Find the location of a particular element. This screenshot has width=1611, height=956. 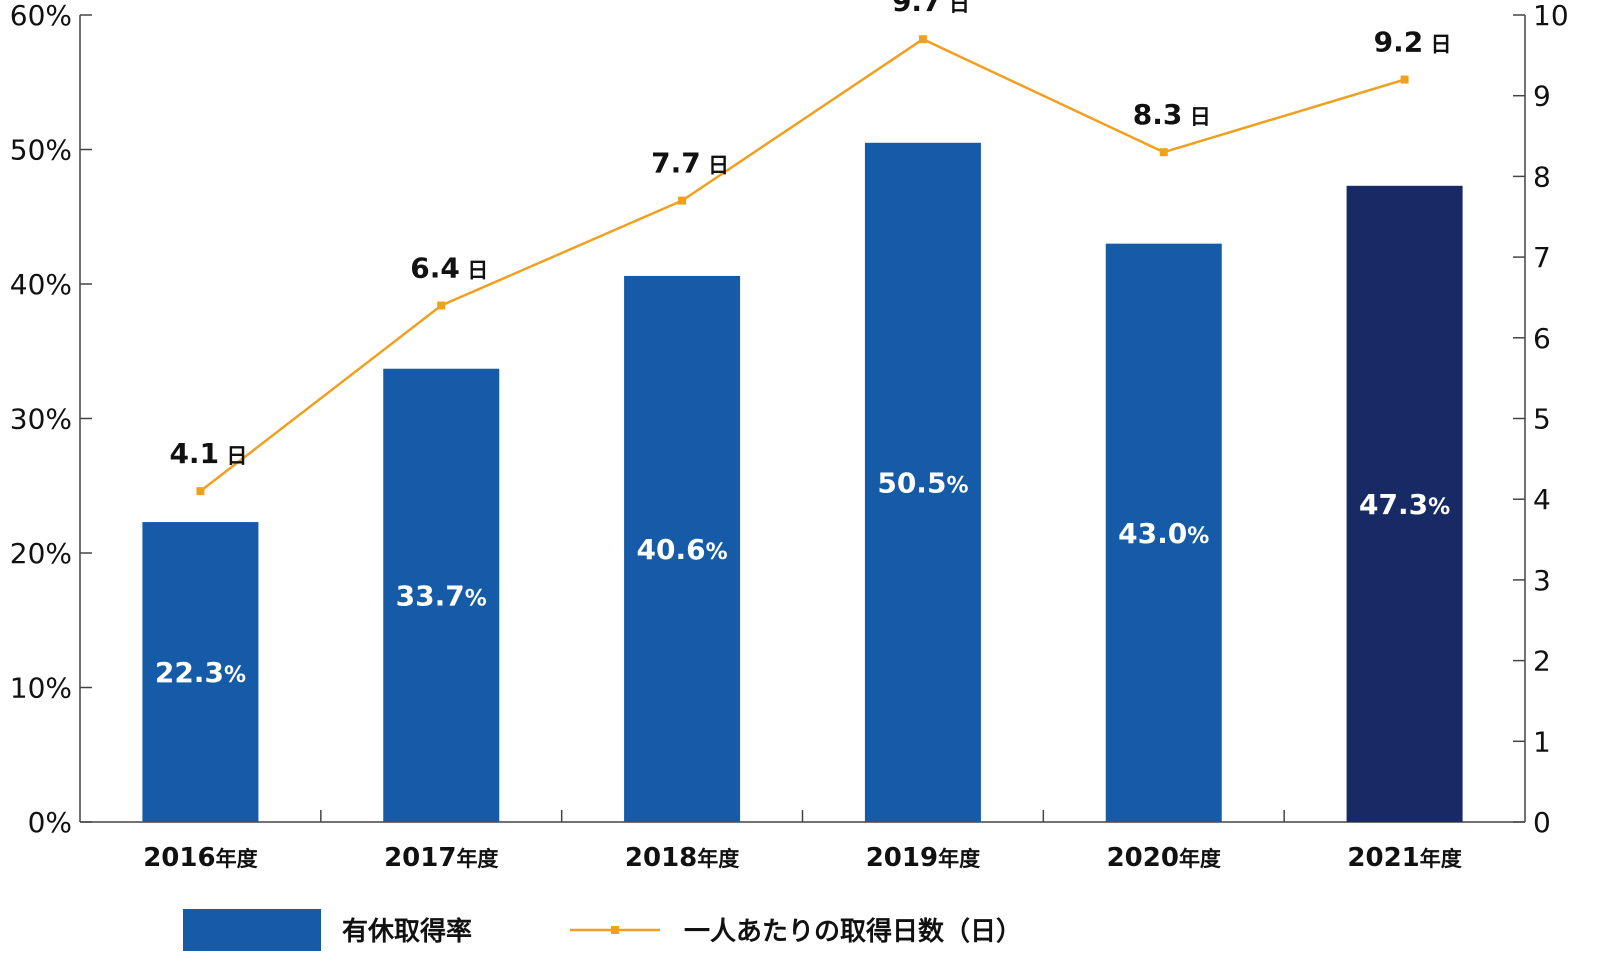

bar-value-label: 33.7% is located at coordinates (441, 595).